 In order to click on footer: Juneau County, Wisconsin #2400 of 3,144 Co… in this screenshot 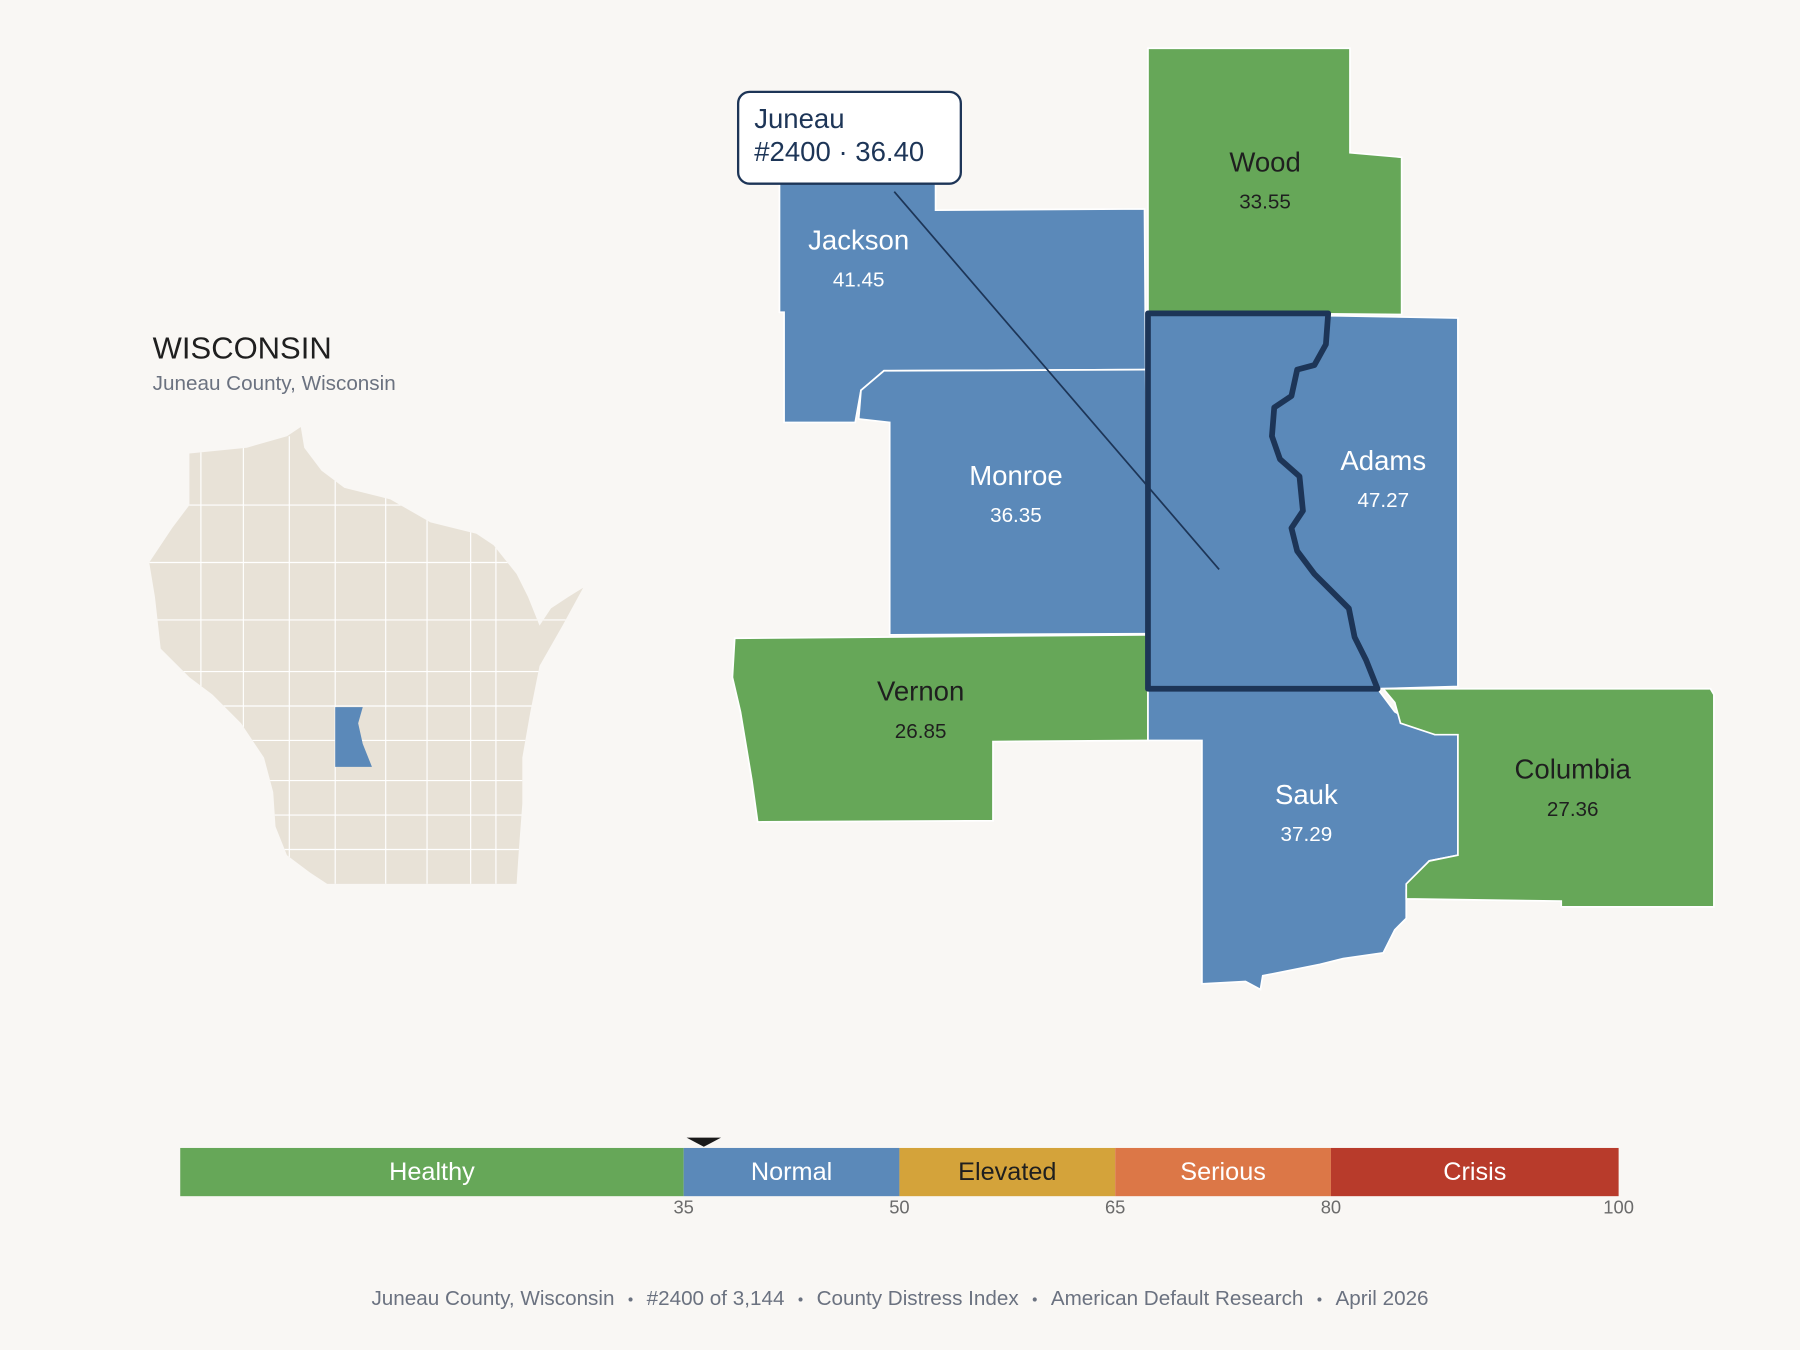, I will do `click(899, 1298)`.